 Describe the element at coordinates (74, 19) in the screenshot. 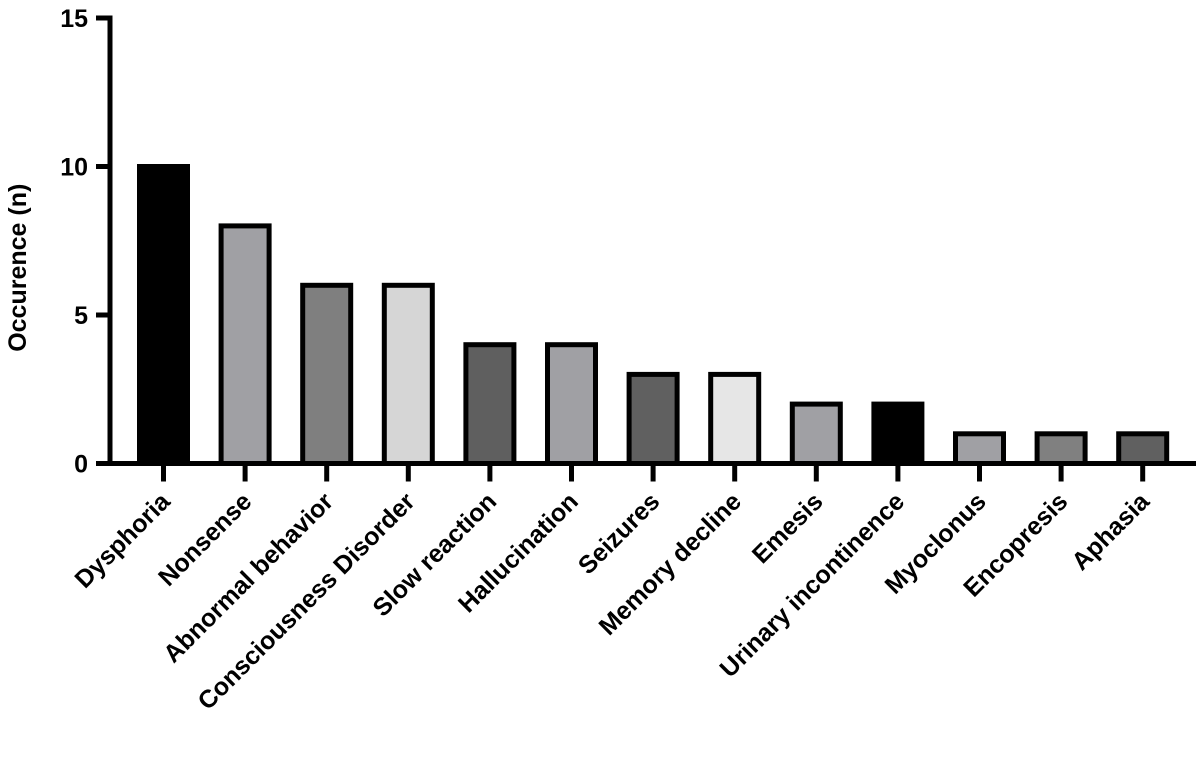

I see `y-tick-label: 15` at that location.